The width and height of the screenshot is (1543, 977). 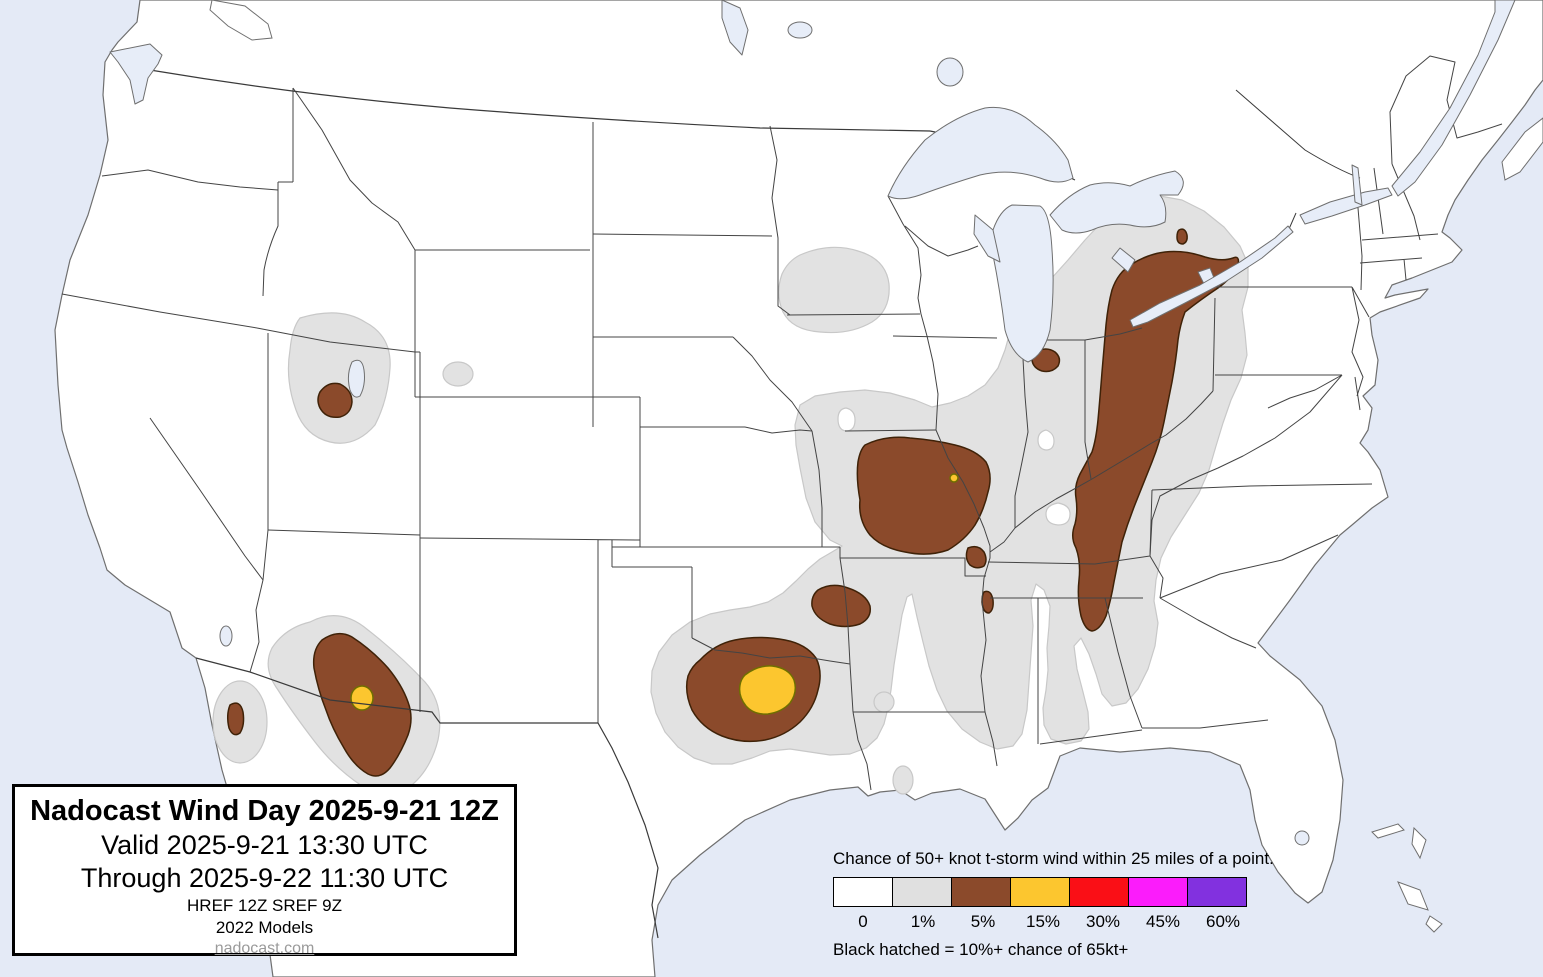 I want to click on risk-5pct-michigan-thumb, so click(x=1182, y=236).